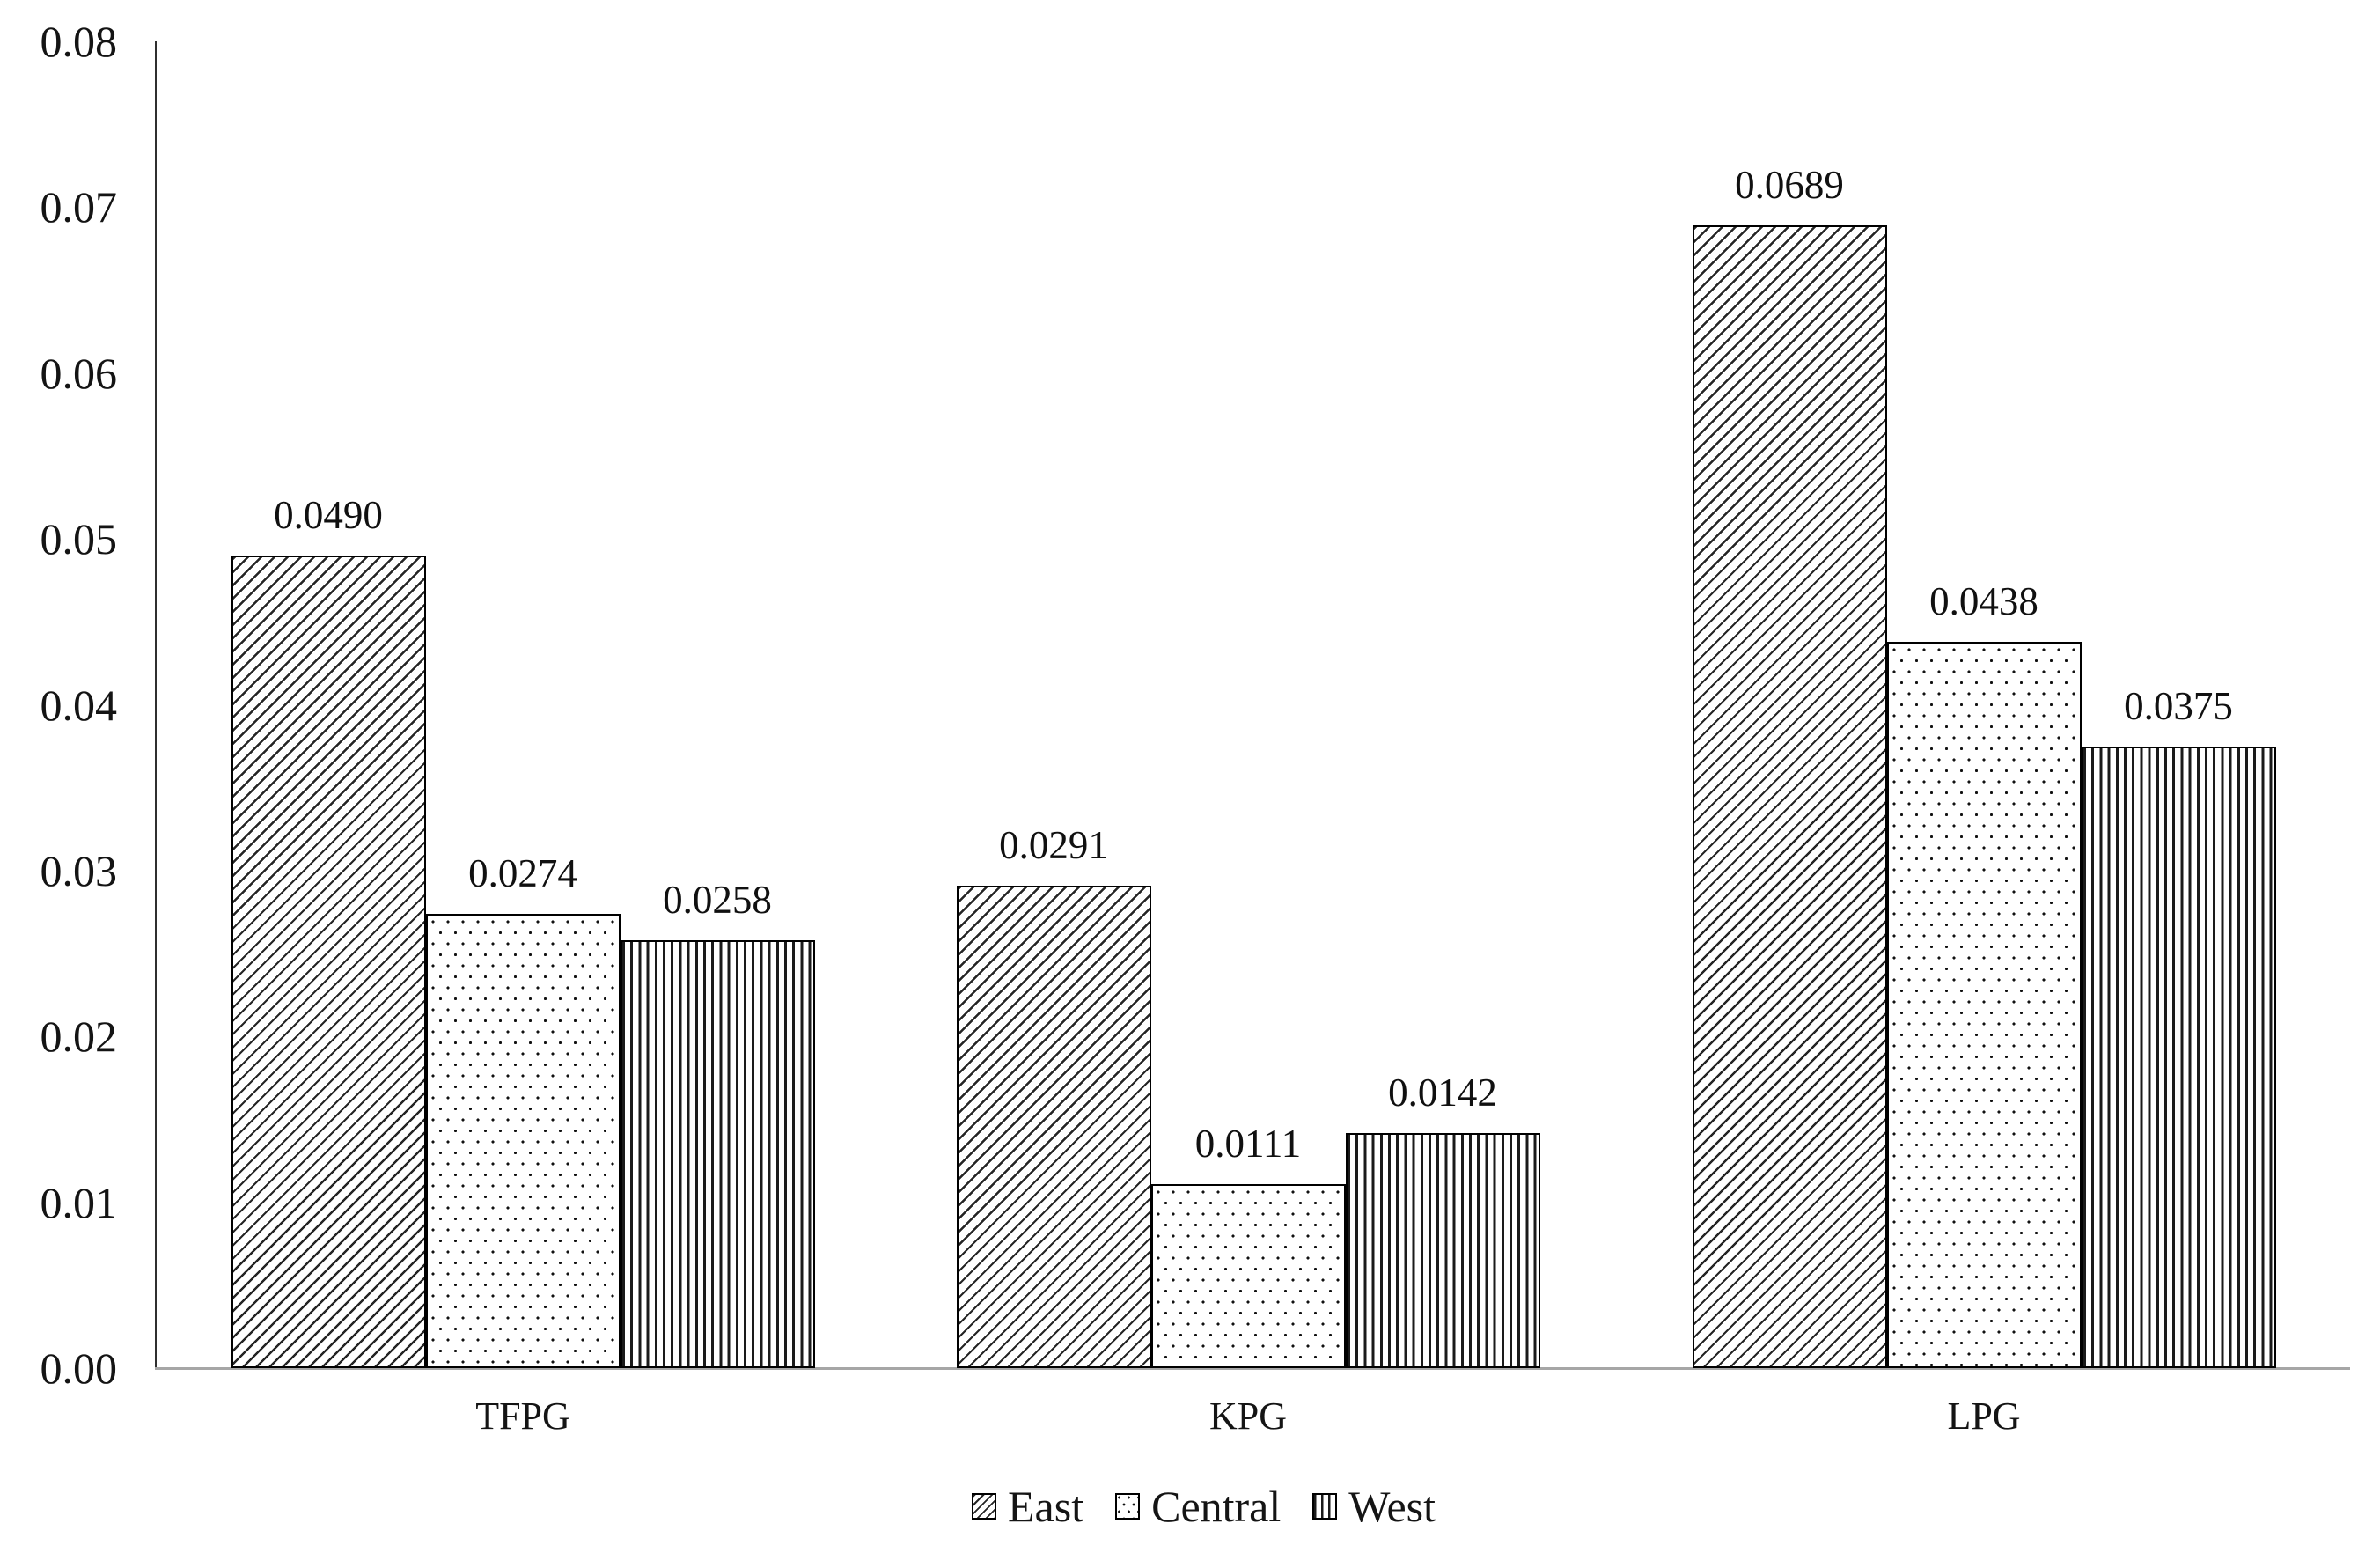 Image resolution: width=2380 pixels, height=1553 pixels. I want to click on category-label-tfpg: TFPG, so click(522, 1416).